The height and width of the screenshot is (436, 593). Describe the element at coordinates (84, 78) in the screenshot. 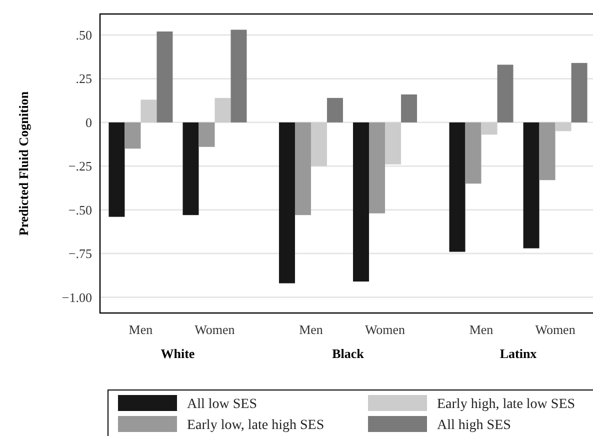

I see `y-tick-label: .25` at that location.